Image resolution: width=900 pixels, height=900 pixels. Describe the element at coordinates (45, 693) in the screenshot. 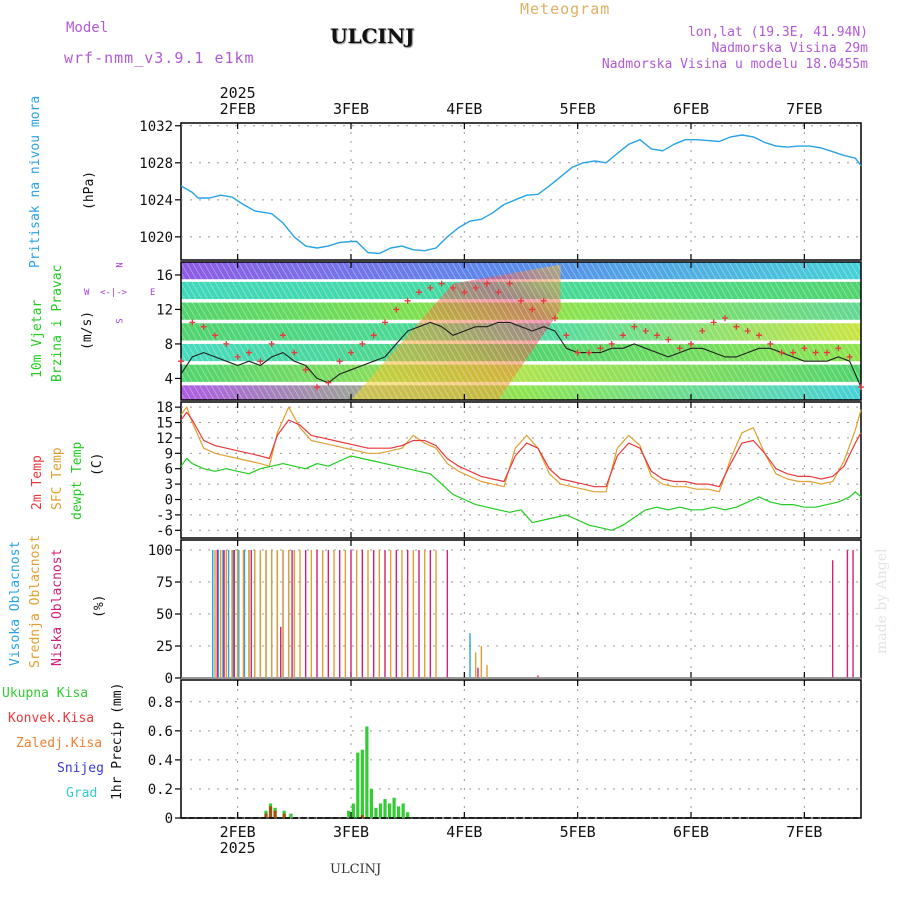

I see `precip-total-label: Ukupna Kisa` at that location.